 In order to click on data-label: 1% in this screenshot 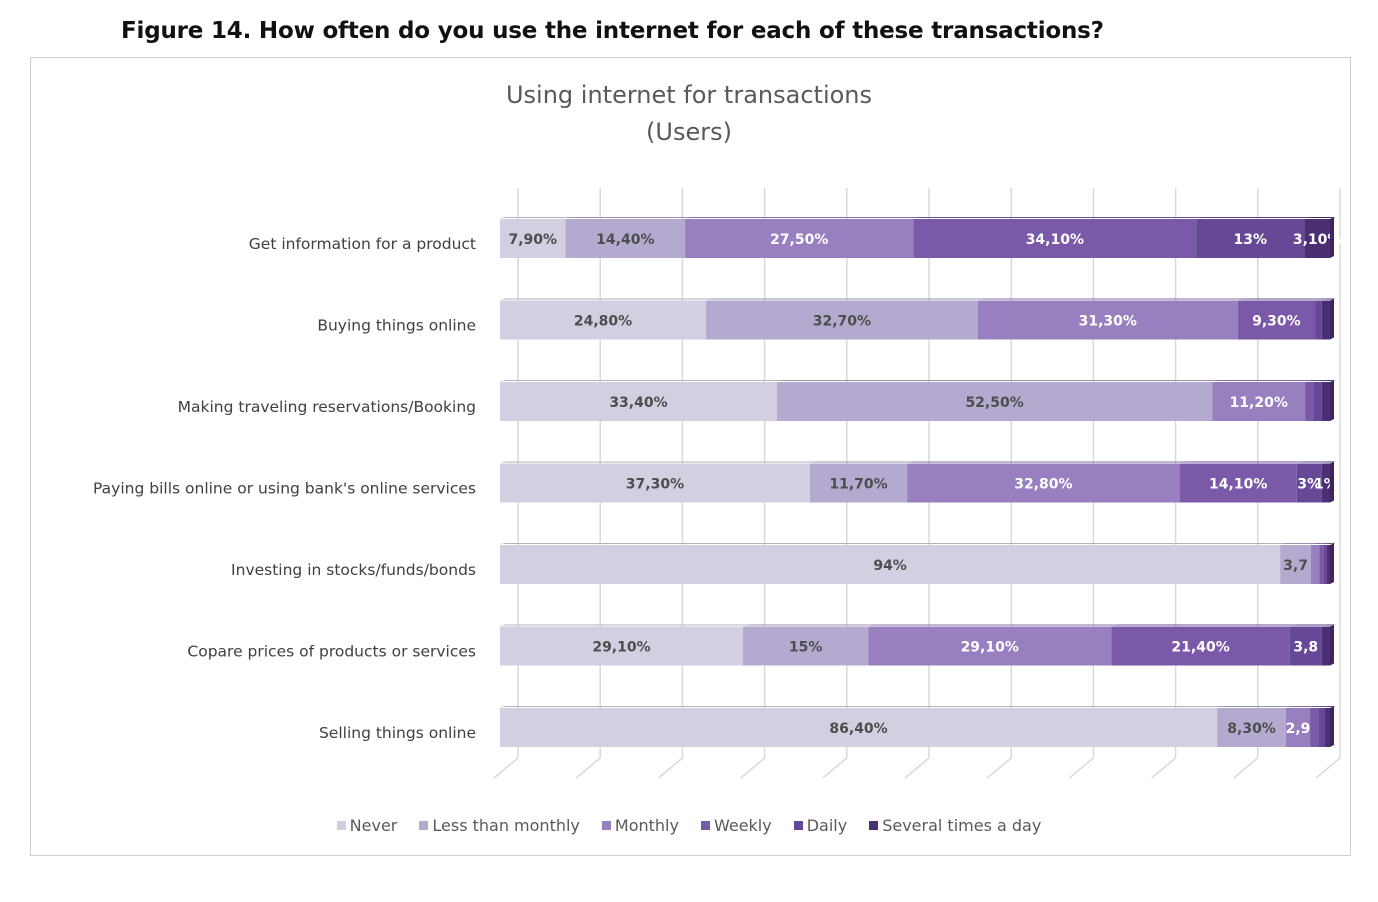, I will do `click(1326, 485)`.